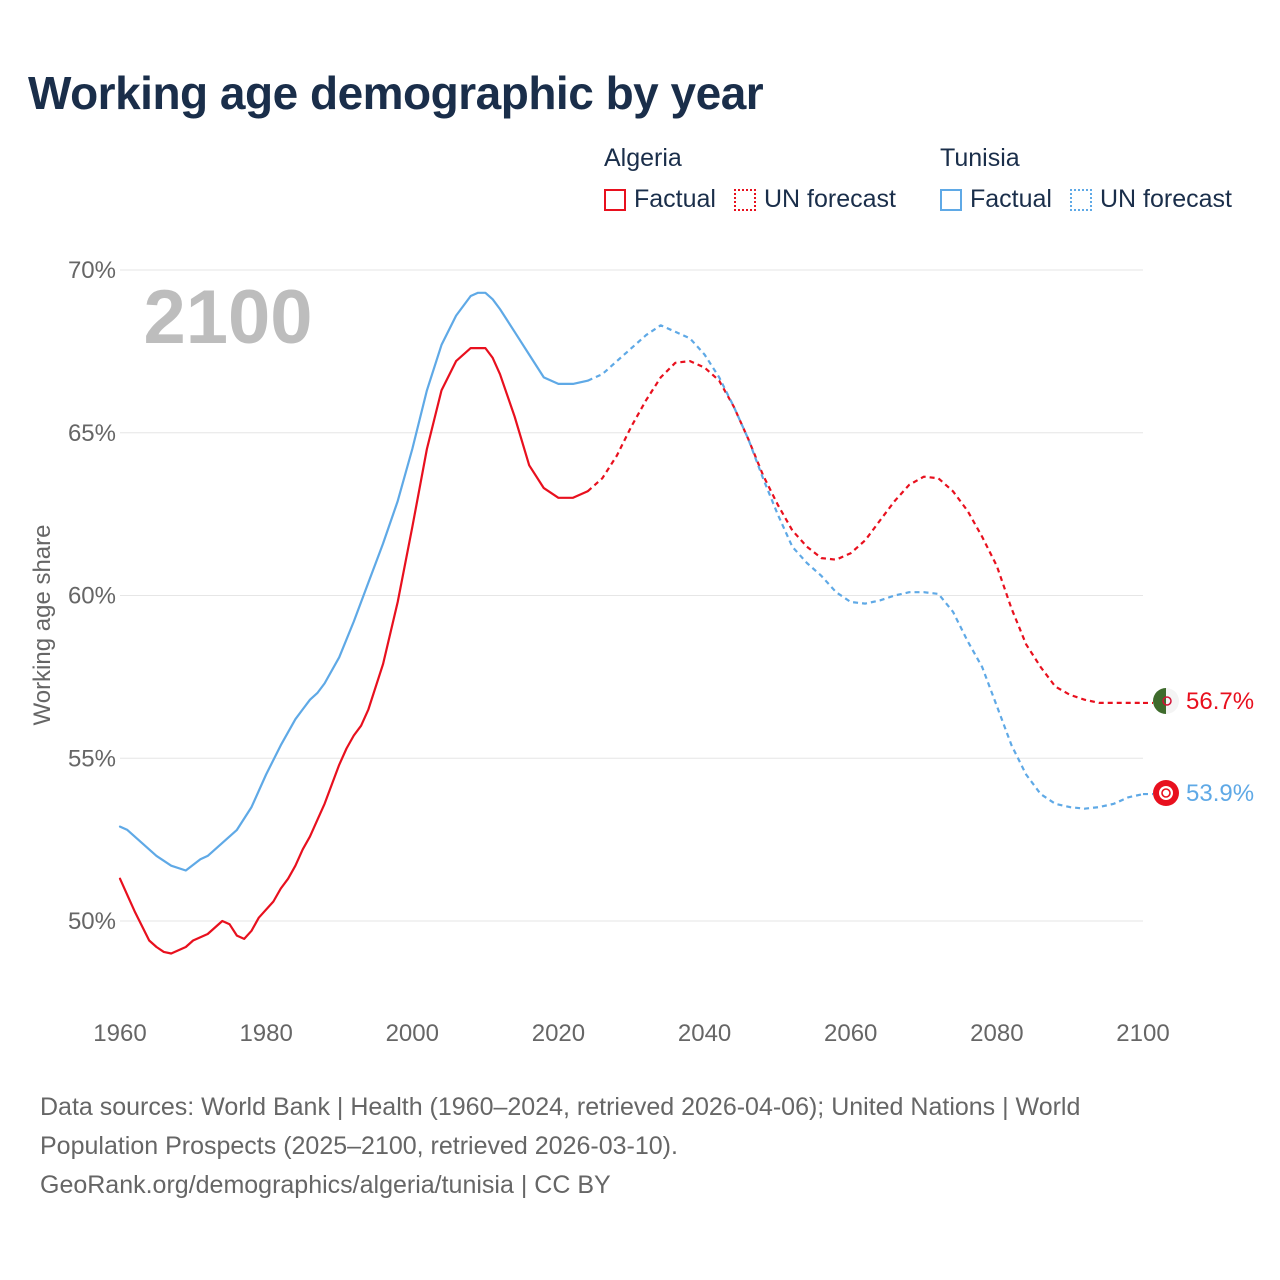  Describe the element at coordinates (1095, 179) in the screenshot. I see `legend-tunisia: Tunisia Factual UN forecast` at that location.